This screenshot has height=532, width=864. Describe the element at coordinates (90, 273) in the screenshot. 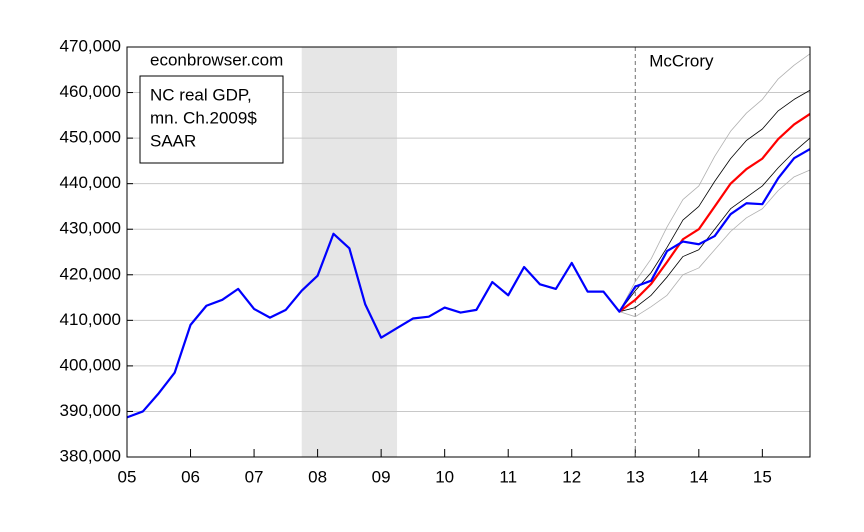

I see `y-tick-label: 420,000` at that location.